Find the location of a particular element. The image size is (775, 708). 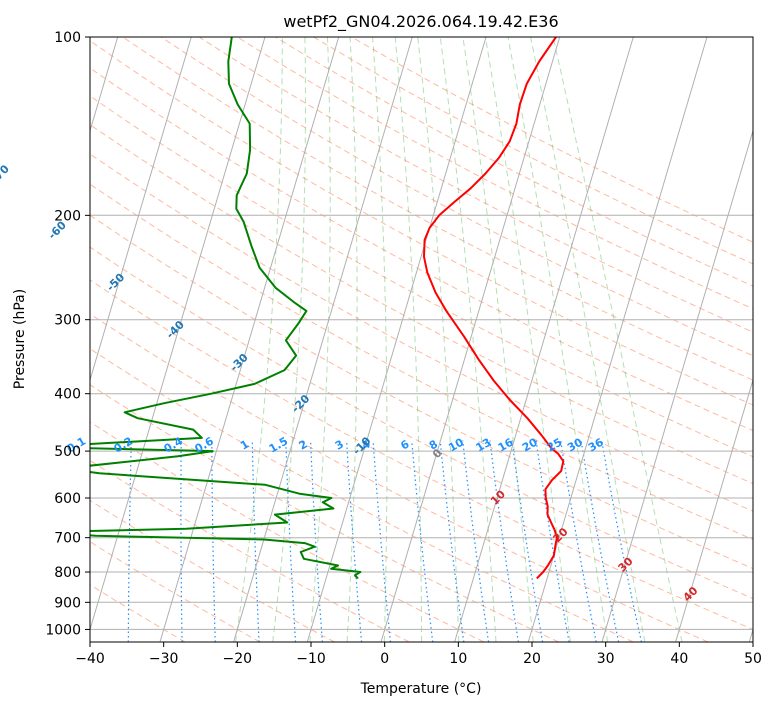

temperature-profile-line is located at coordinates (494, 308).